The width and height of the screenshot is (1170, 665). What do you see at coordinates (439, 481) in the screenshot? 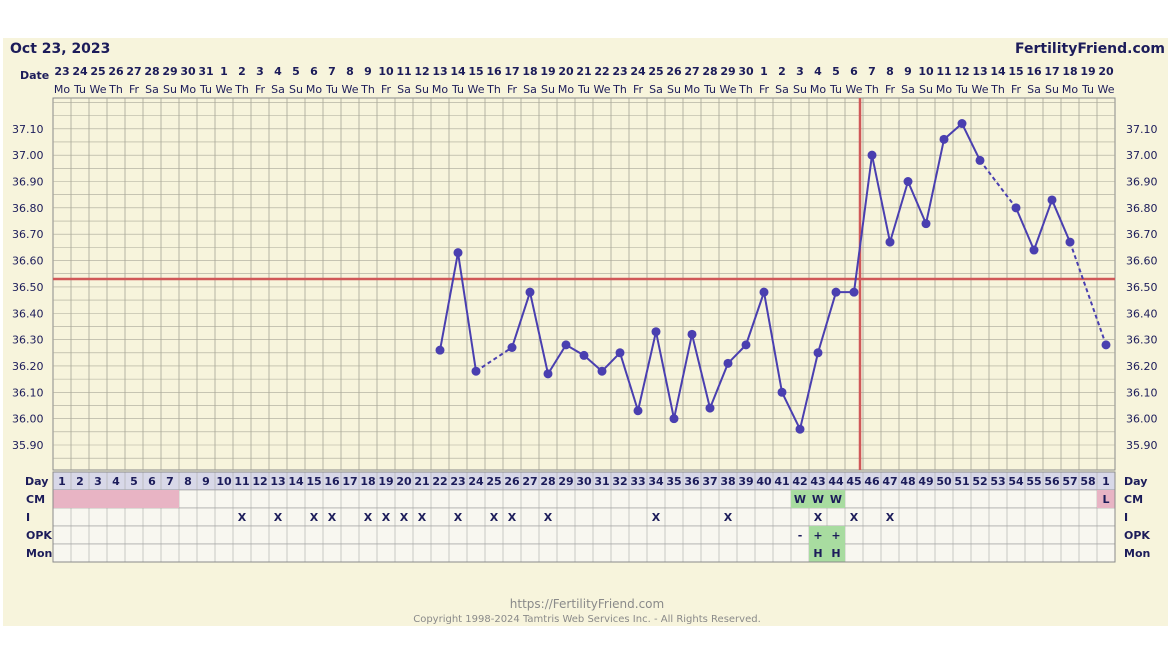
I see `cycle-day-label: 22` at bounding box center [439, 481].